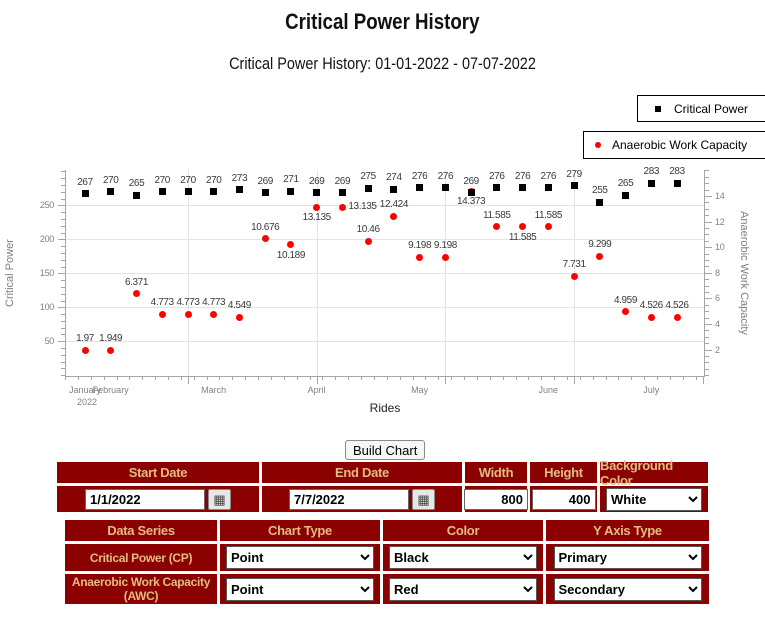 The height and width of the screenshot is (627, 765). What do you see at coordinates (291, 255) in the screenshot?
I see `awc-point-label: 10.189` at bounding box center [291, 255].